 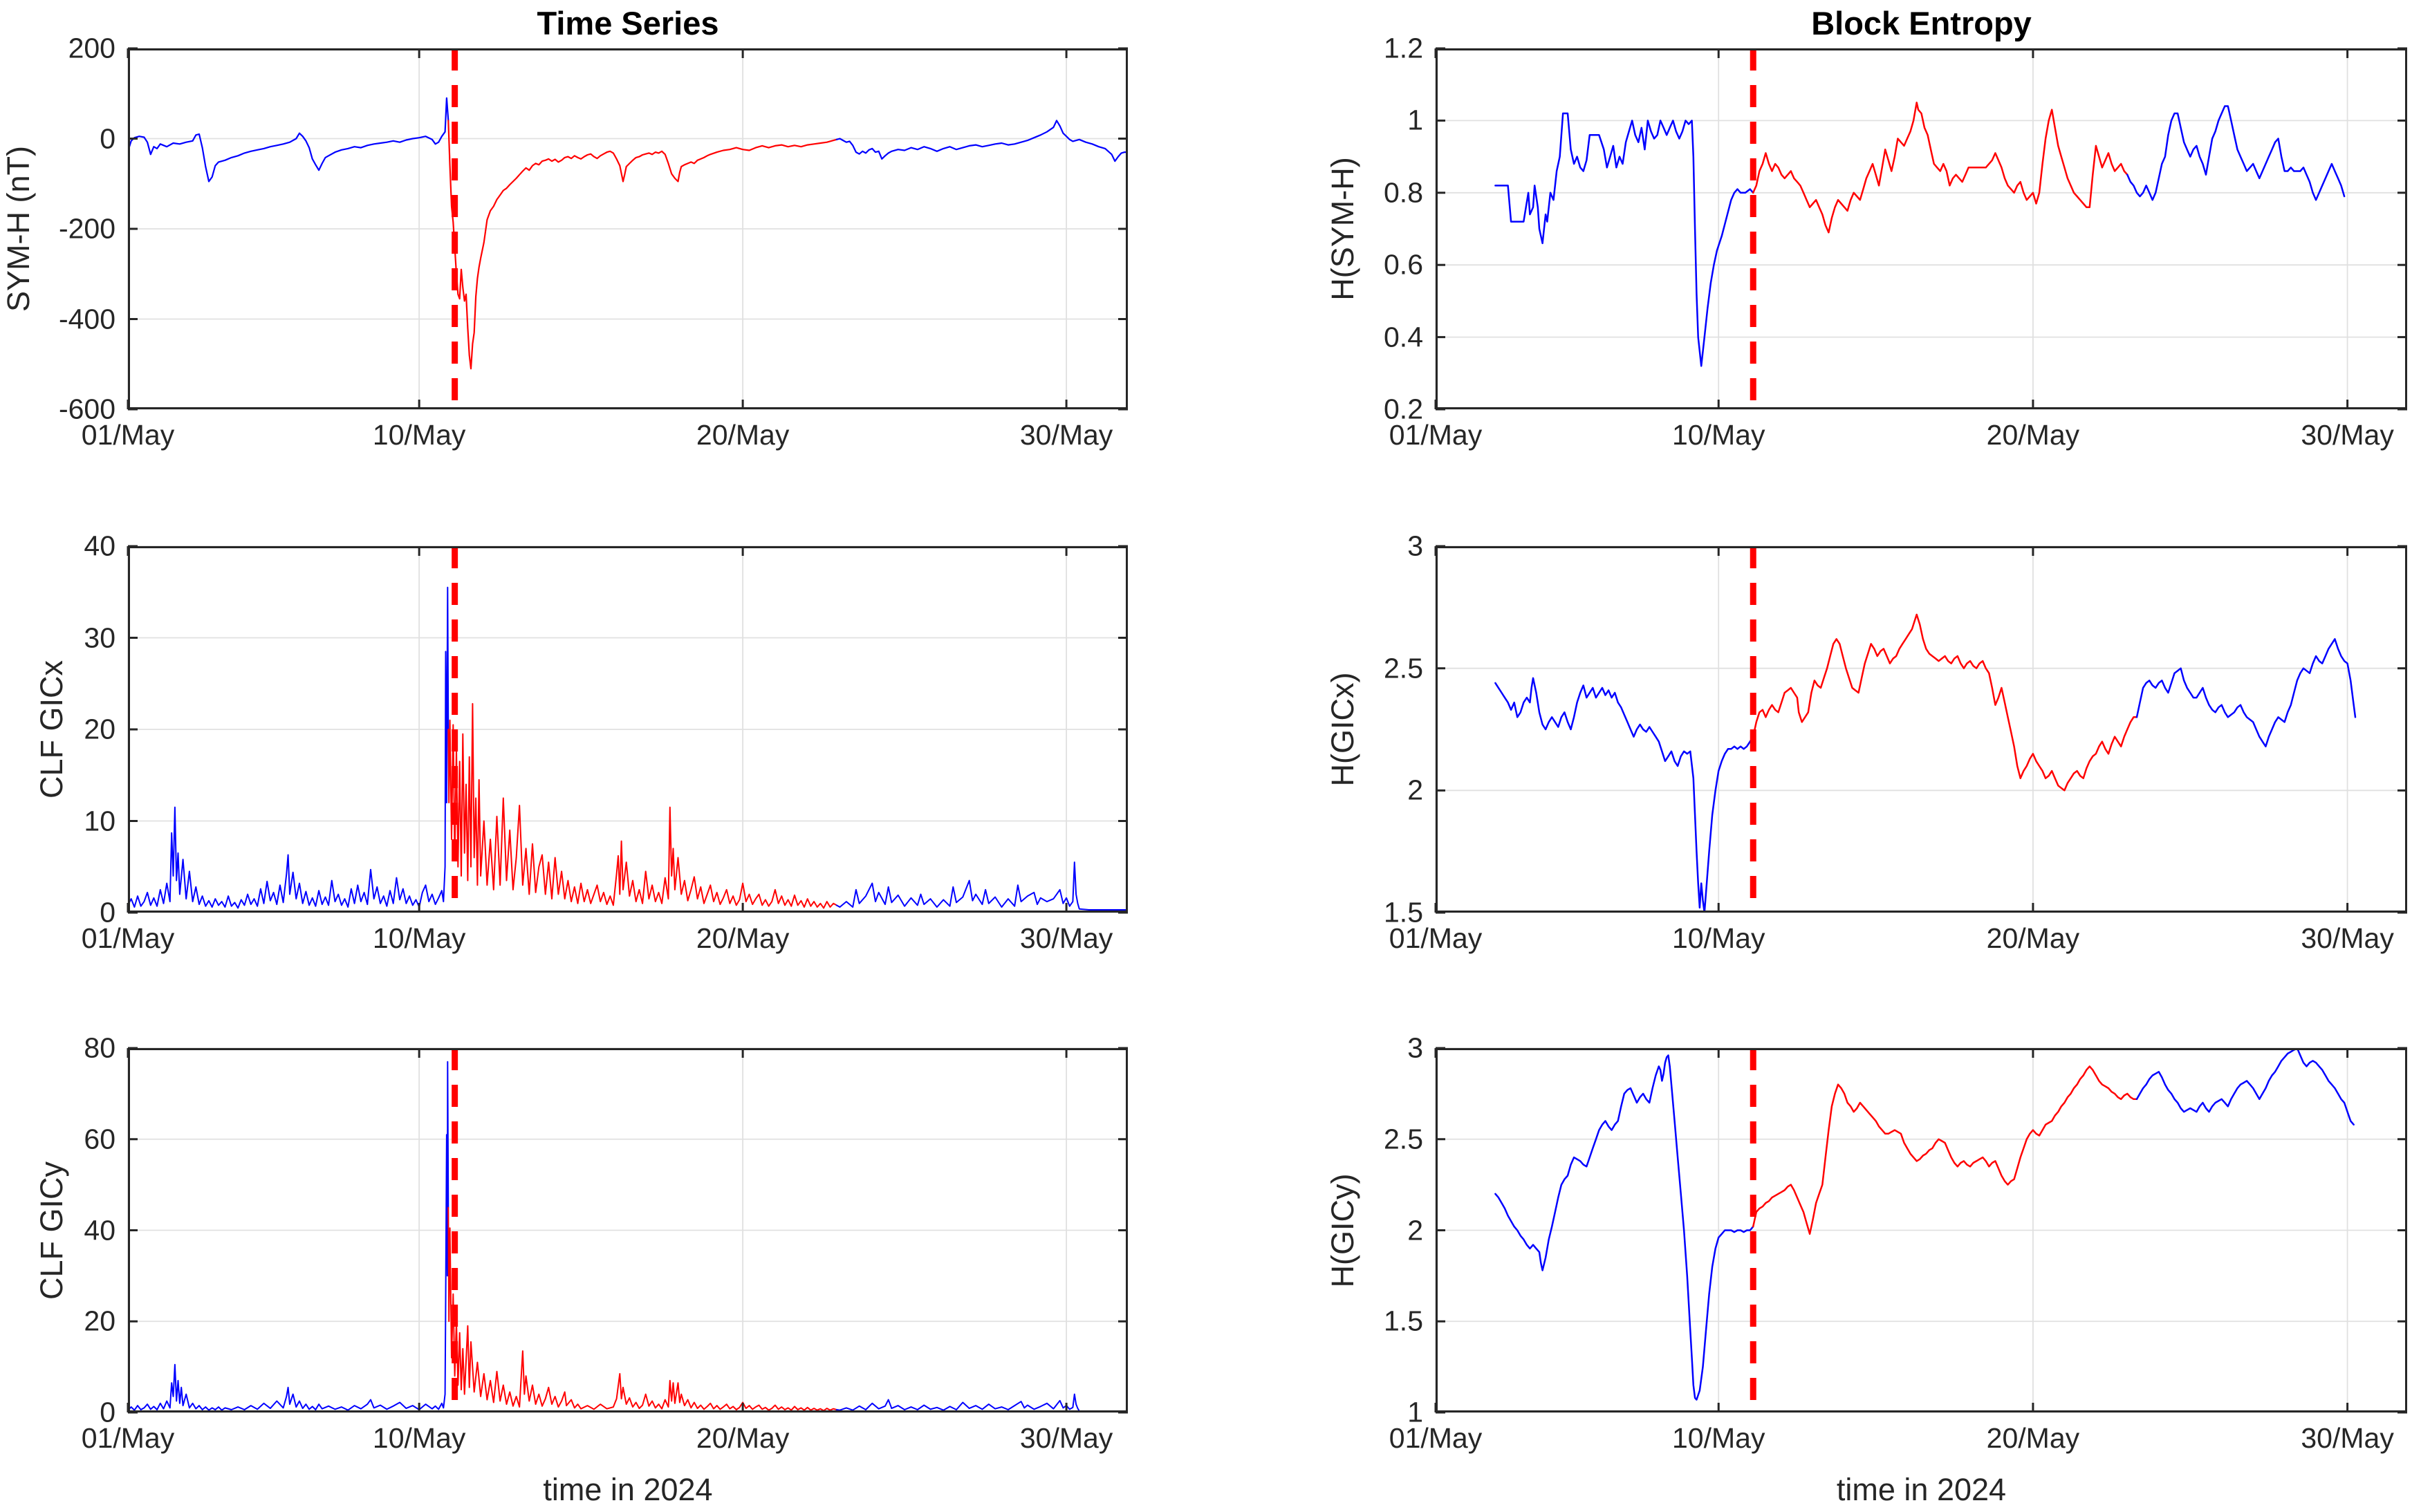 What do you see at coordinates (51, 729) in the screenshot?
I see `y-axis-label-gicx: CLF GICx` at bounding box center [51, 729].